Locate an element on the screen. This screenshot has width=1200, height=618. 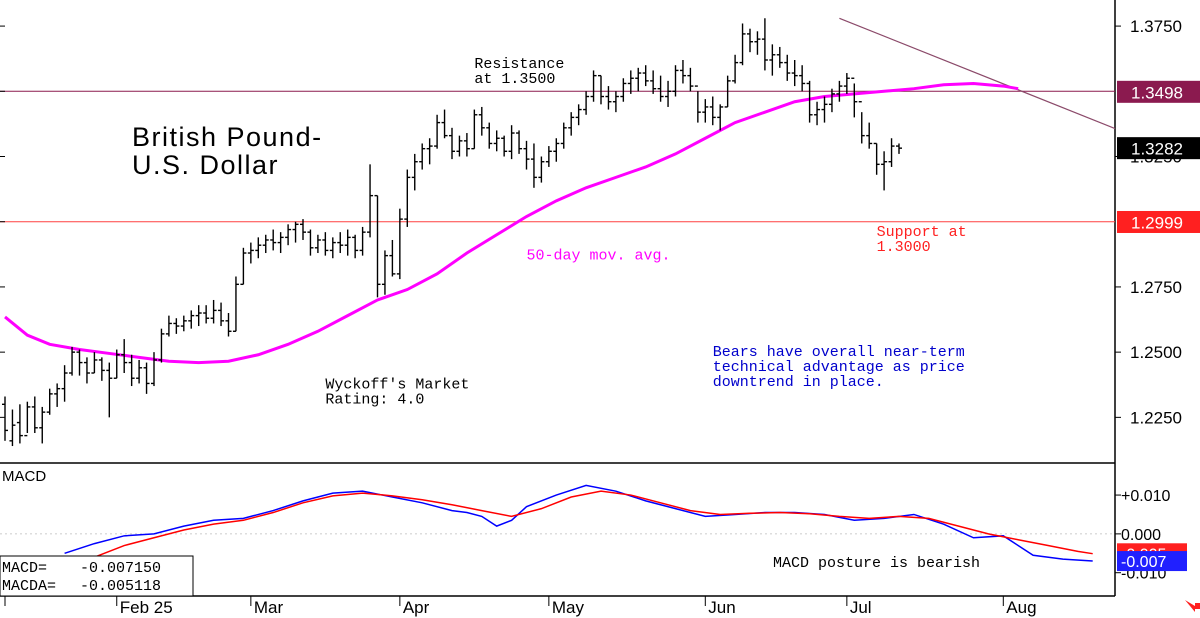
macd-readout-value: -0.007150 is located at coordinates (120, 568).